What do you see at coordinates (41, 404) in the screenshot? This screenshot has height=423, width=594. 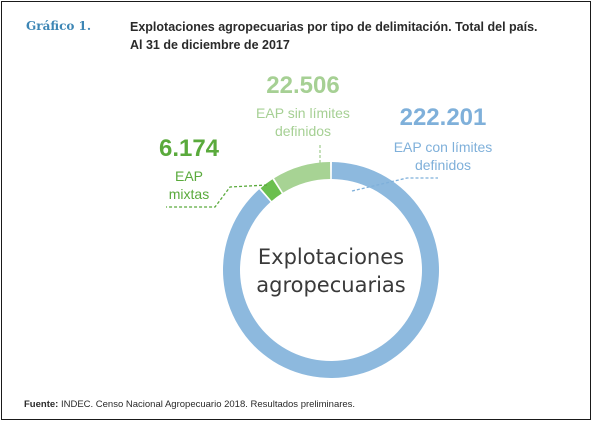 I see `source-prefix: Fuente:` at bounding box center [41, 404].